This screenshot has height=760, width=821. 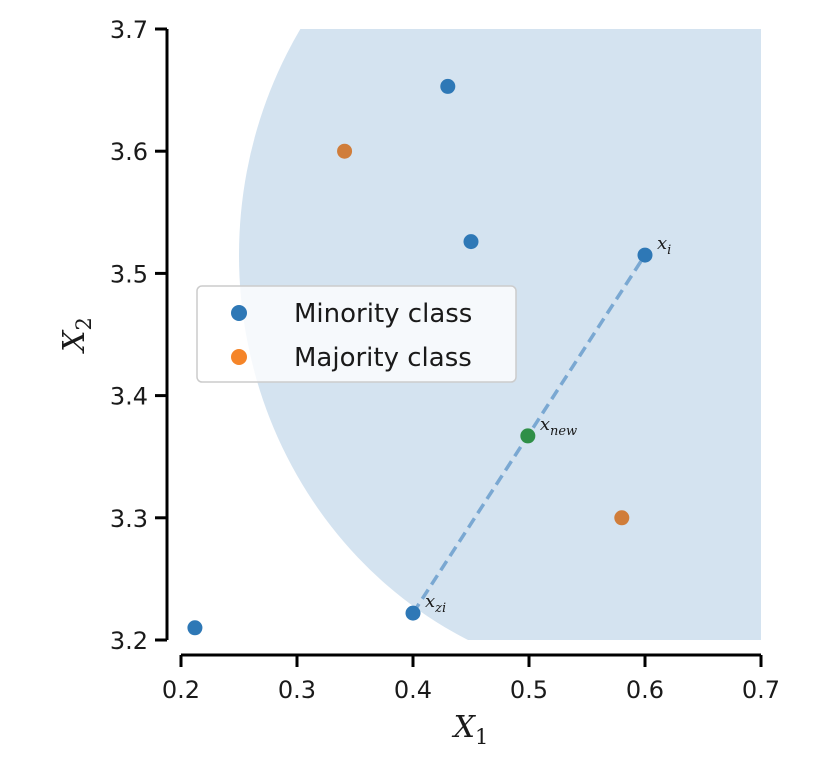 What do you see at coordinates (129, 397) in the screenshot?
I see `y-tick-label: 3.4` at bounding box center [129, 397].